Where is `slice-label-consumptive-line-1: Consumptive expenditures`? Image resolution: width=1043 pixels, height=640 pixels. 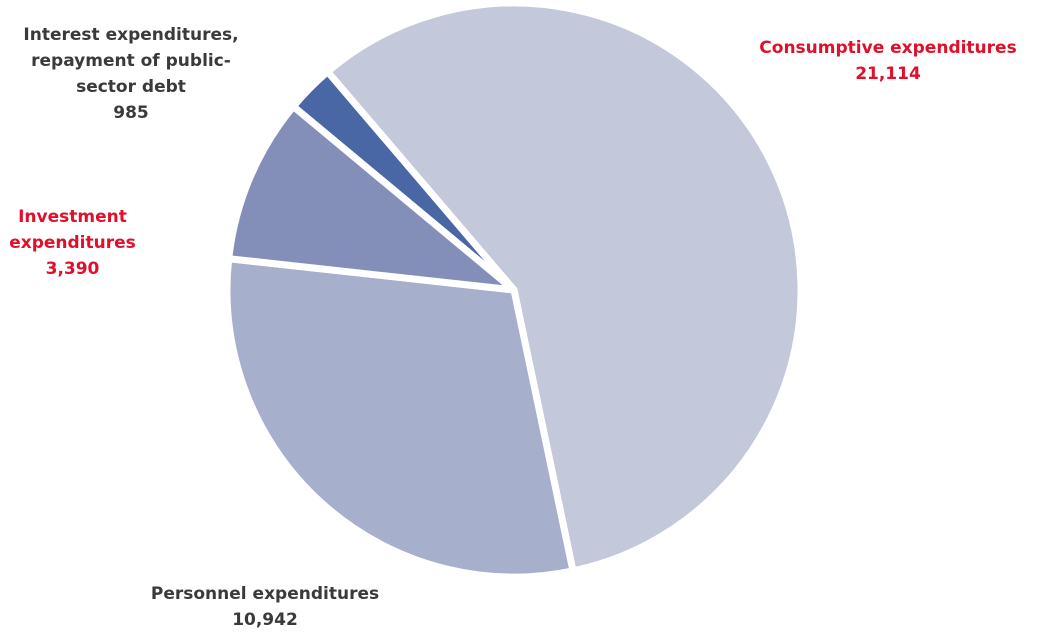
slice-label-consumptive-line-1: Consumptive expenditures is located at coordinates (888, 48).